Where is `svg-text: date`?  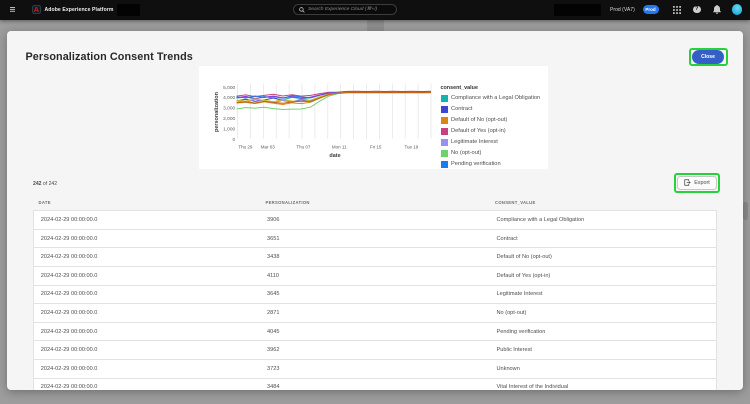
svg-text: date is located at coordinates (334, 156).